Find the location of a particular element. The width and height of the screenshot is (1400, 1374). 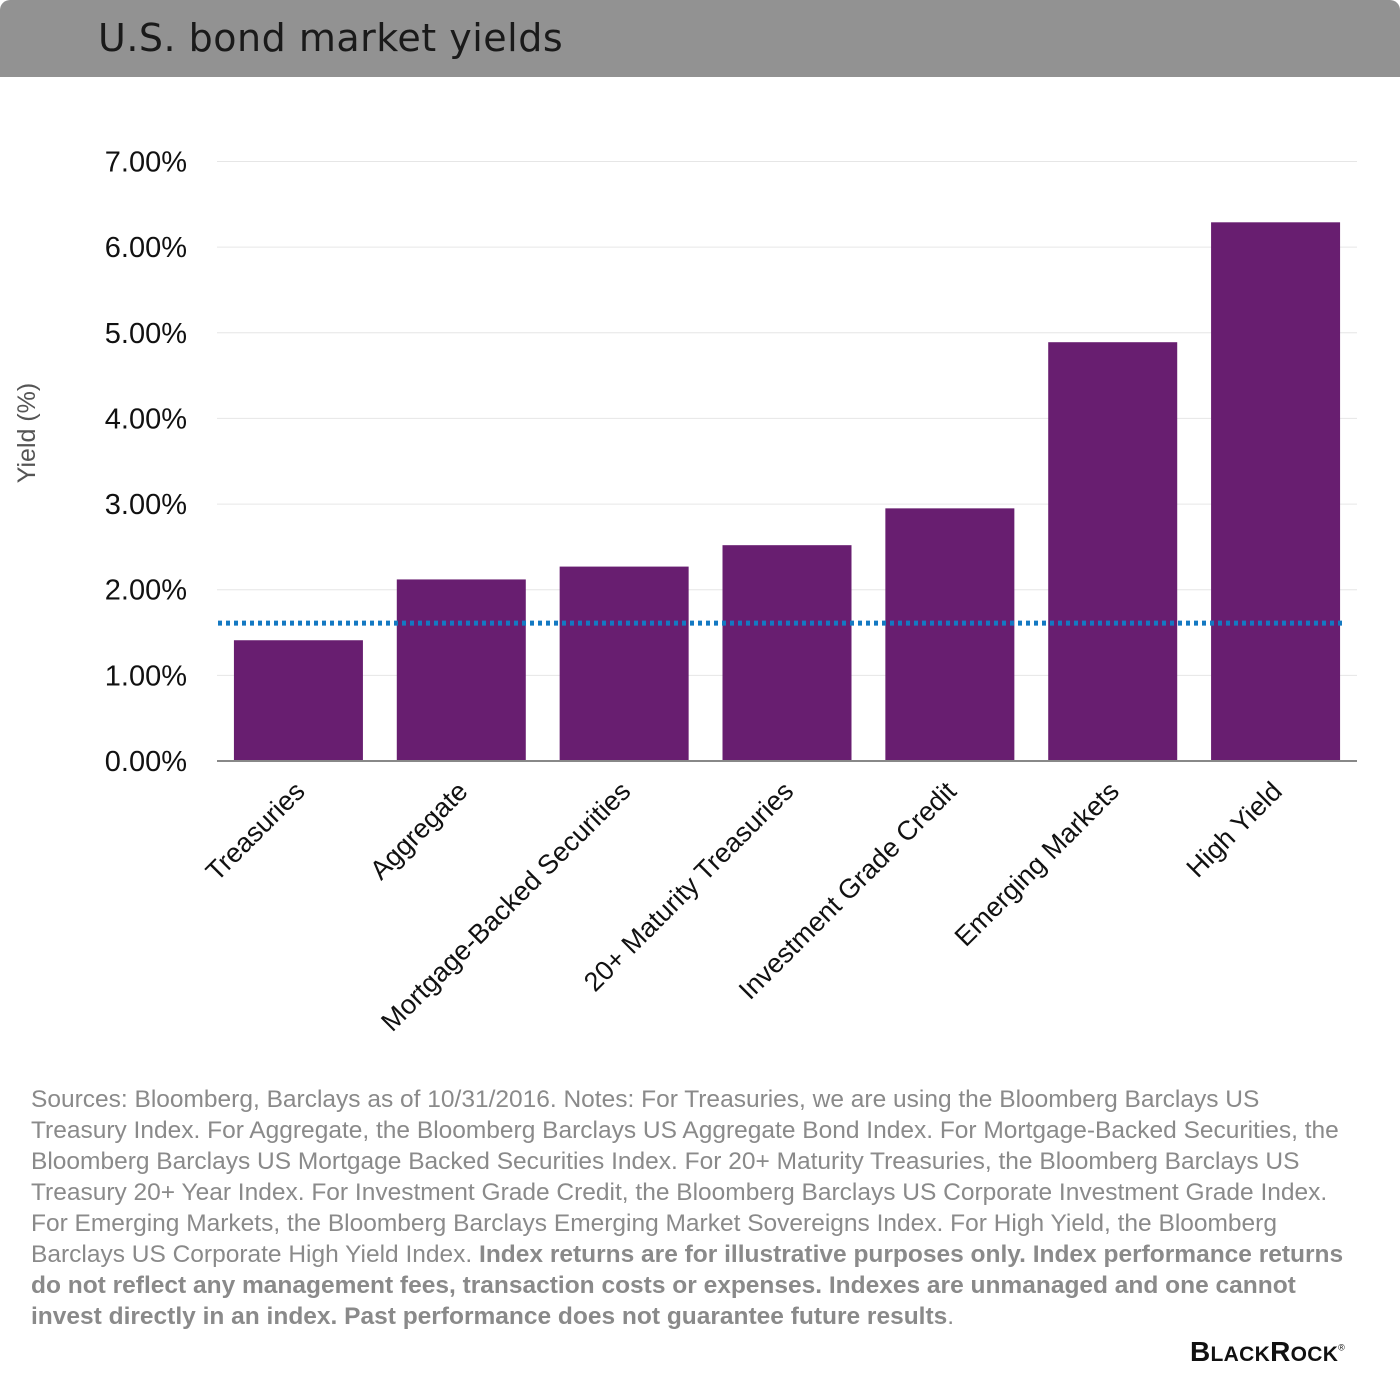

y-axis-label: Yield (%) is located at coordinates (27, 433).